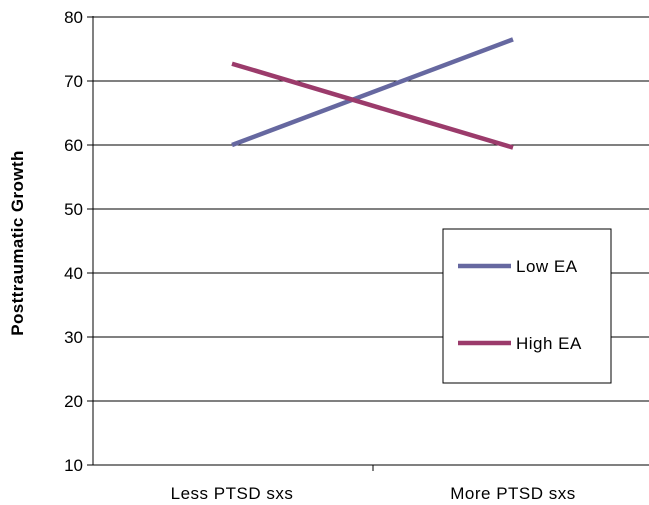 This screenshot has width=649, height=505. What do you see at coordinates (73, 337) in the screenshot?
I see `y-tick-label: 30` at bounding box center [73, 337].